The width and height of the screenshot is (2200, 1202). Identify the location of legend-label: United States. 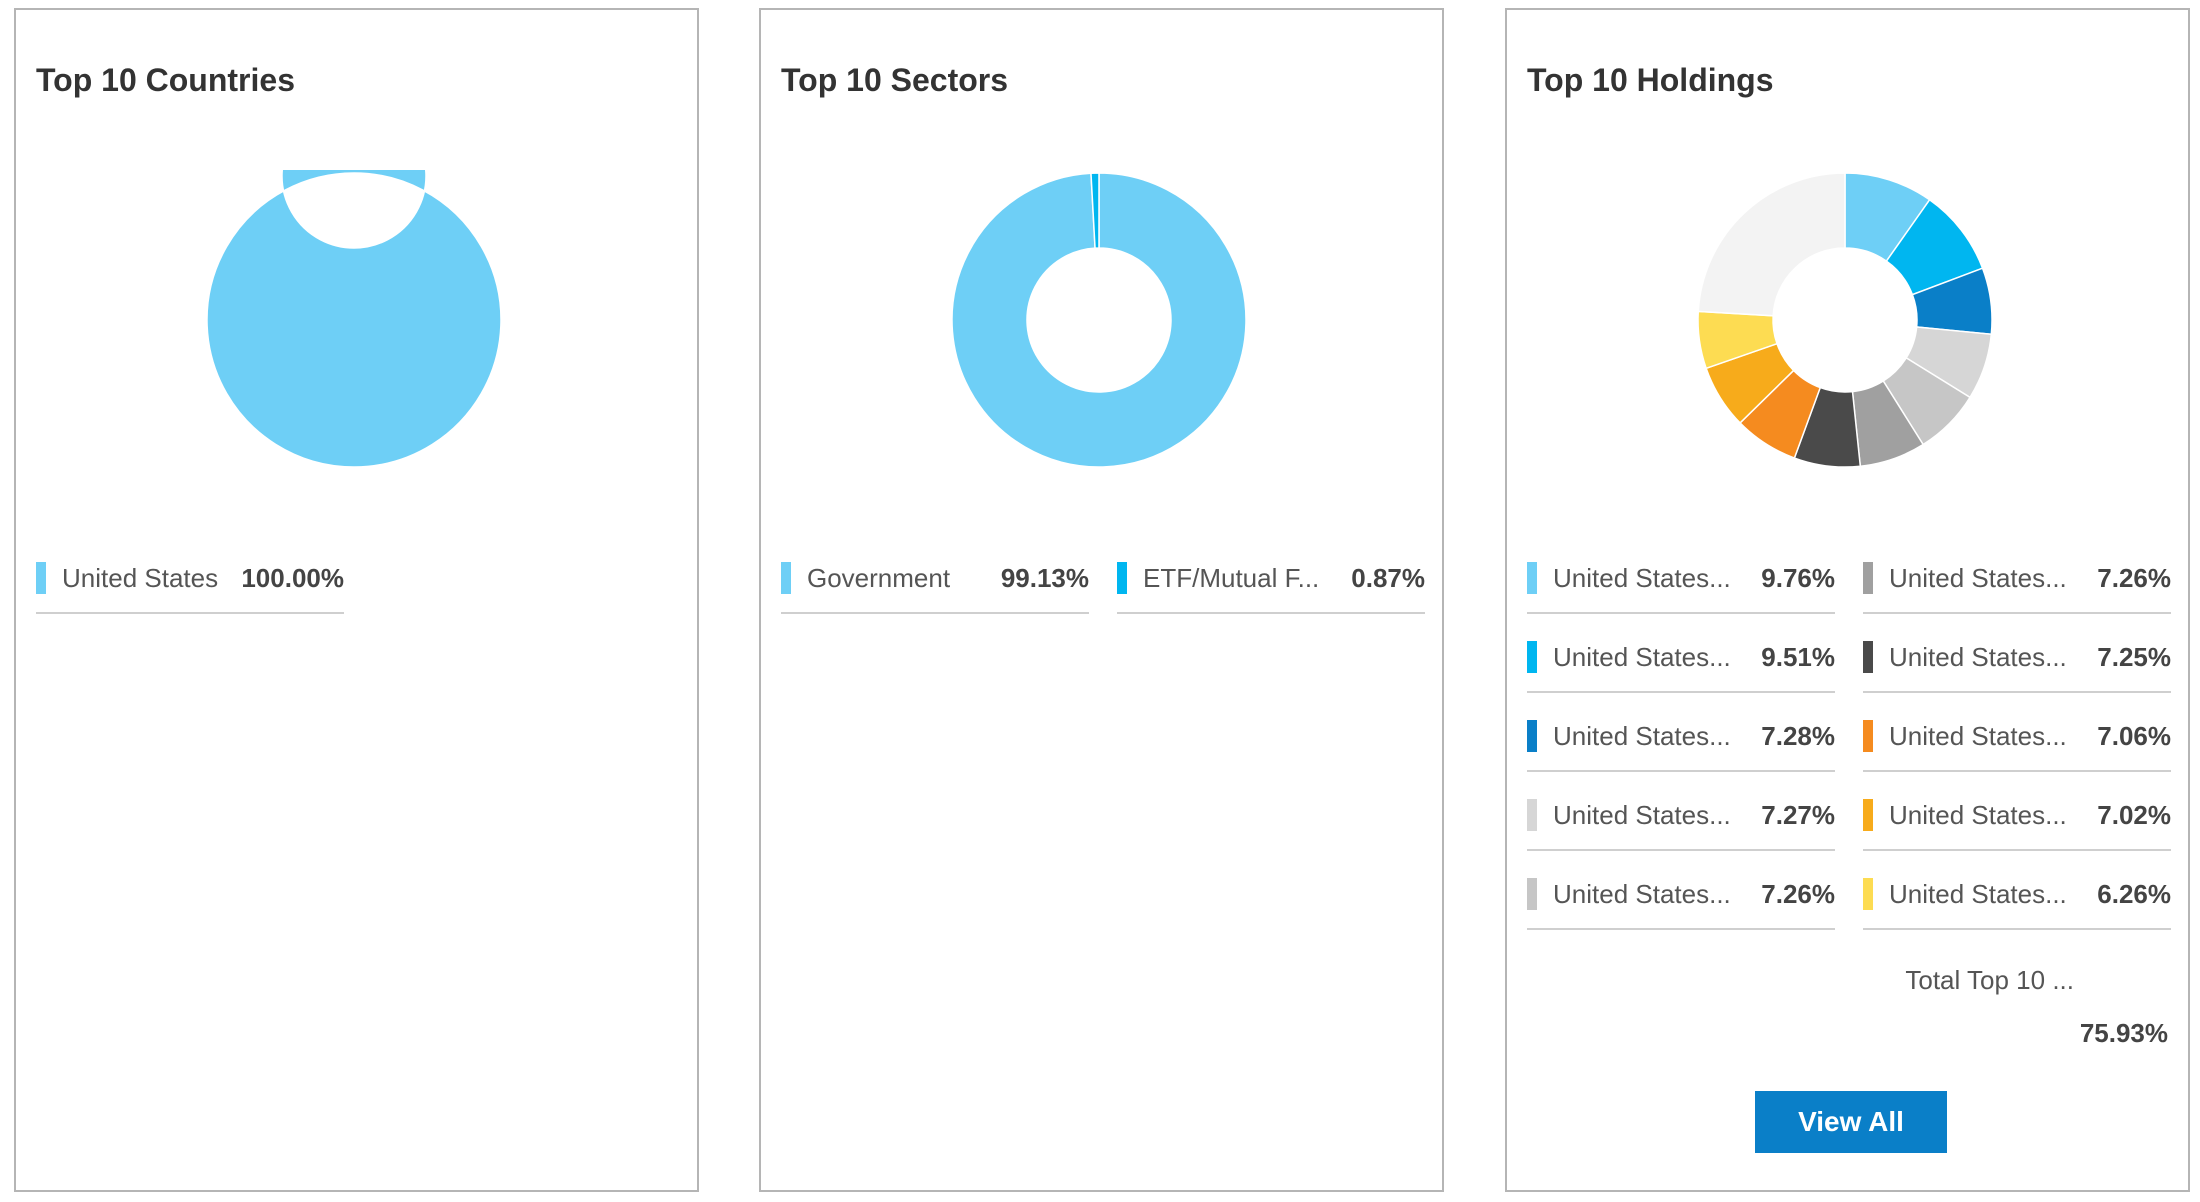
(140, 578).